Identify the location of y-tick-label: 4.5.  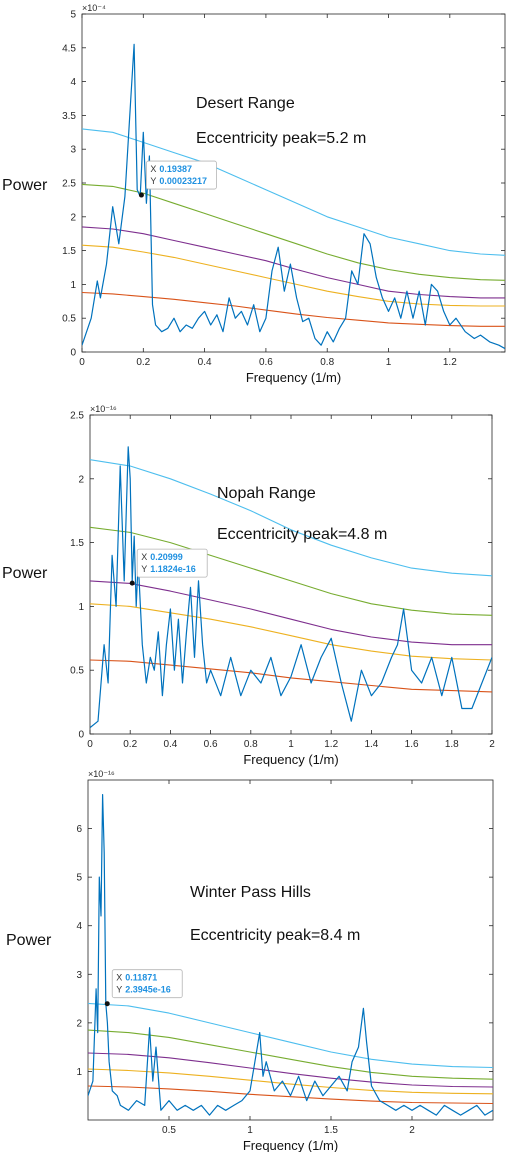
(69, 48).